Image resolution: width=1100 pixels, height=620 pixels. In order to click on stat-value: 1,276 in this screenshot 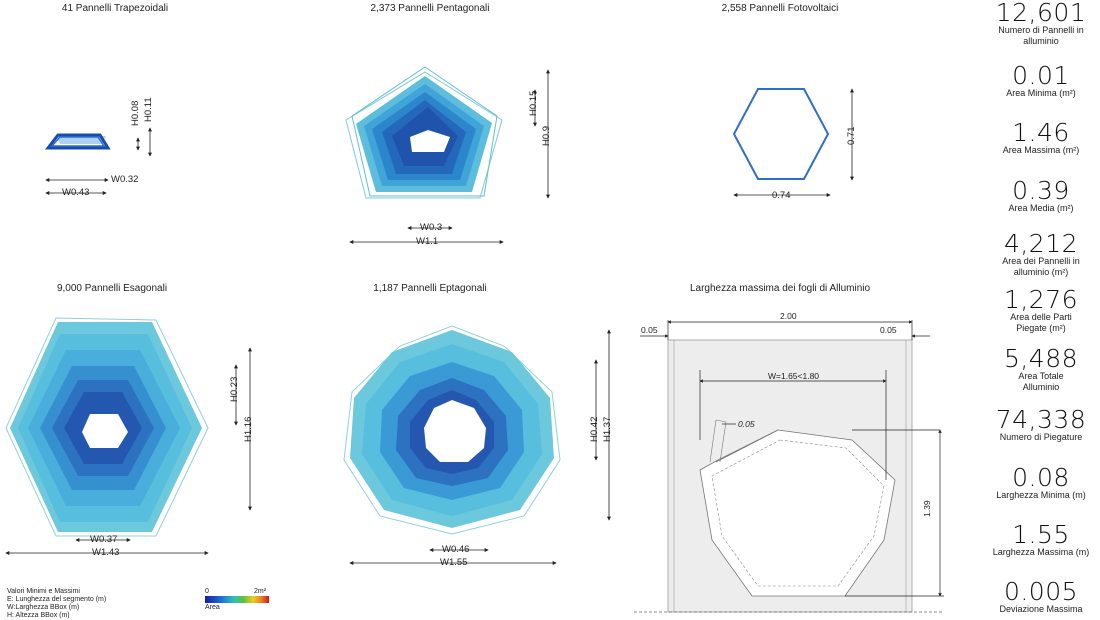, I will do `click(1041, 299)`.